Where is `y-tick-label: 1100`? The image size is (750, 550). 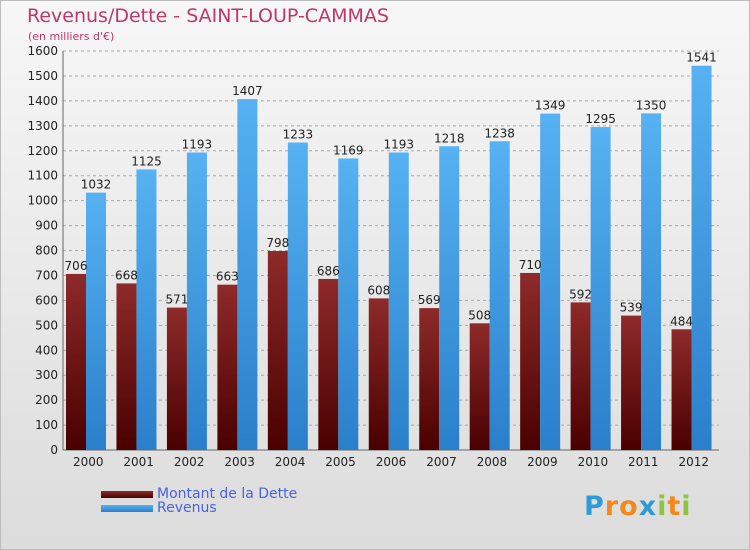 y-tick-label: 1100 is located at coordinates (42, 176).